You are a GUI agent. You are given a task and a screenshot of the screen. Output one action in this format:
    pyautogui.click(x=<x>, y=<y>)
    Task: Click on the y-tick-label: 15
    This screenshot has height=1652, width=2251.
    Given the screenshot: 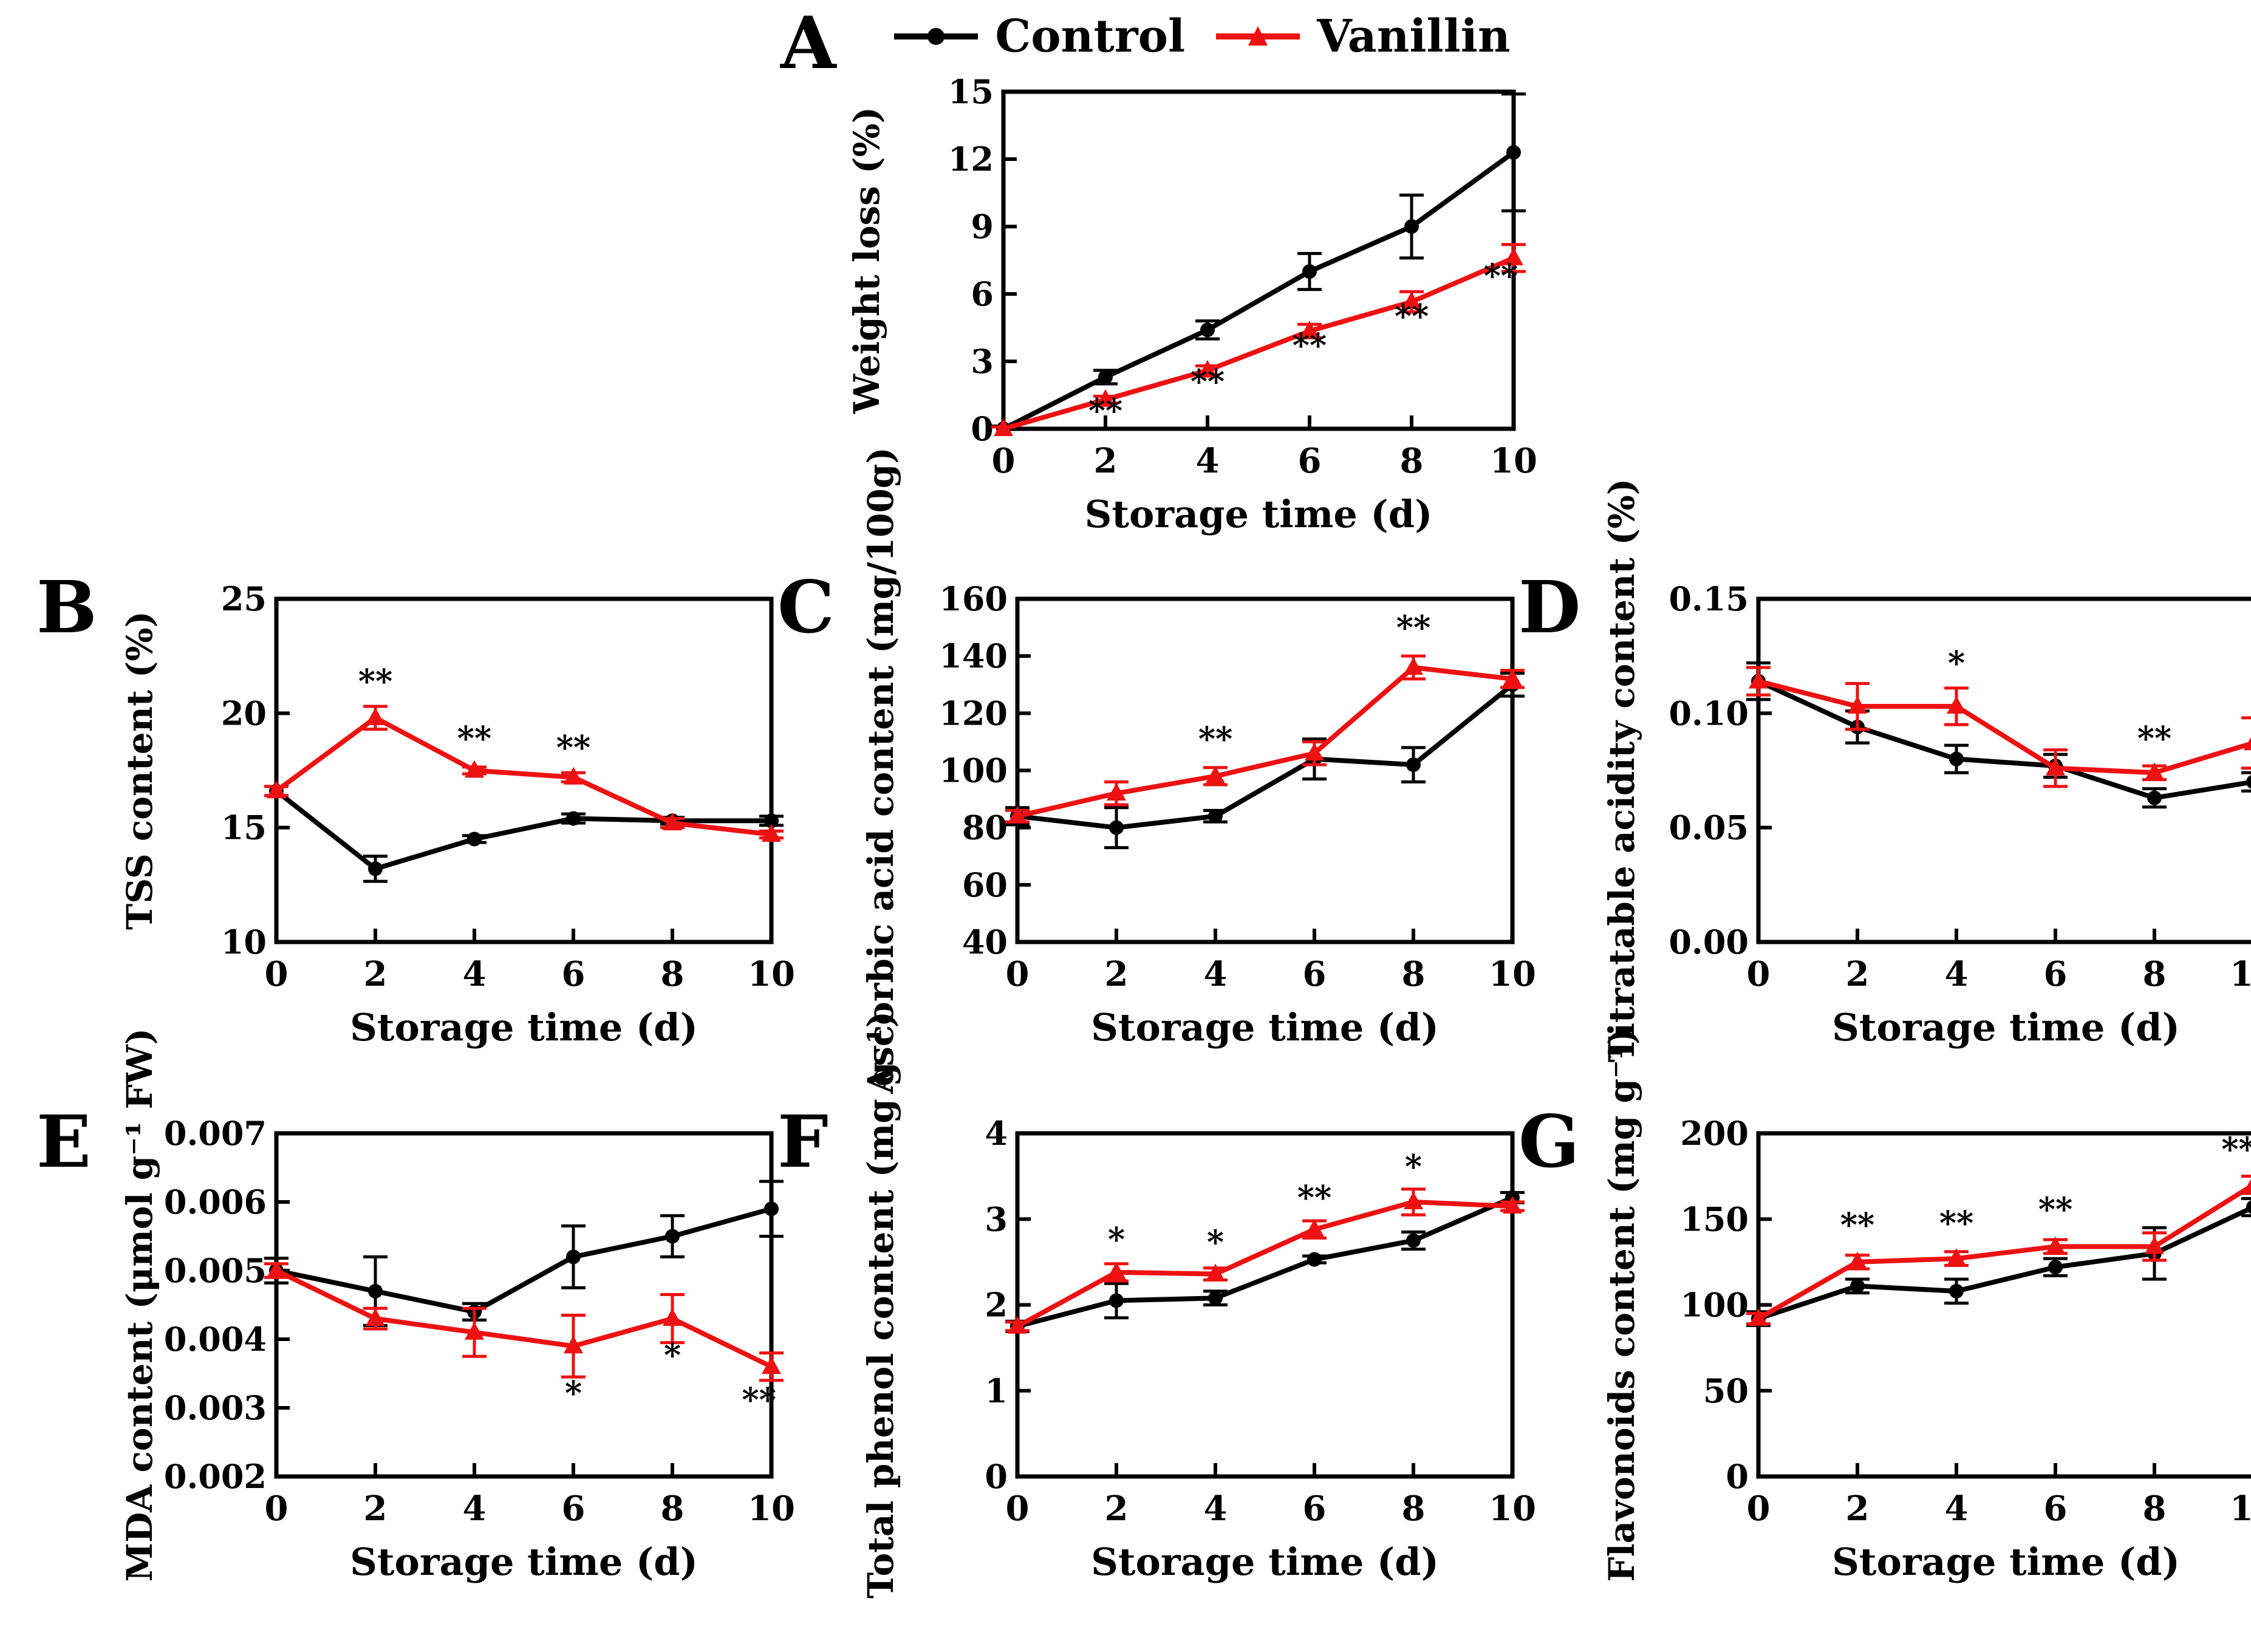 What is the action you would take?
    pyautogui.click(x=244, y=827)
    